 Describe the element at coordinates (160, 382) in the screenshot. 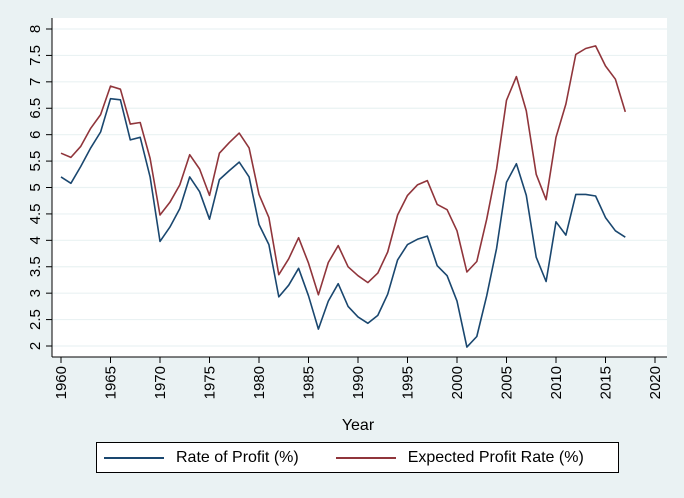

I see `x-tick-label: 1970` at that location.